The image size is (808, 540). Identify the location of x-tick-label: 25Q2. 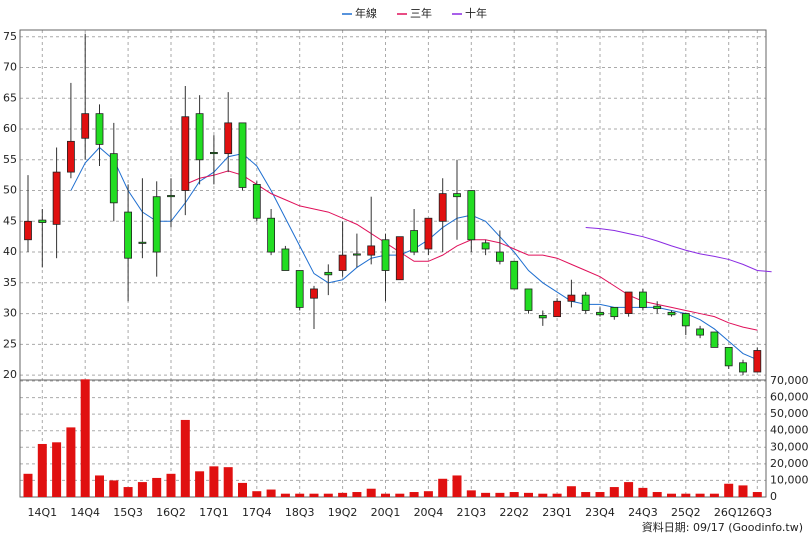
(686, 512).